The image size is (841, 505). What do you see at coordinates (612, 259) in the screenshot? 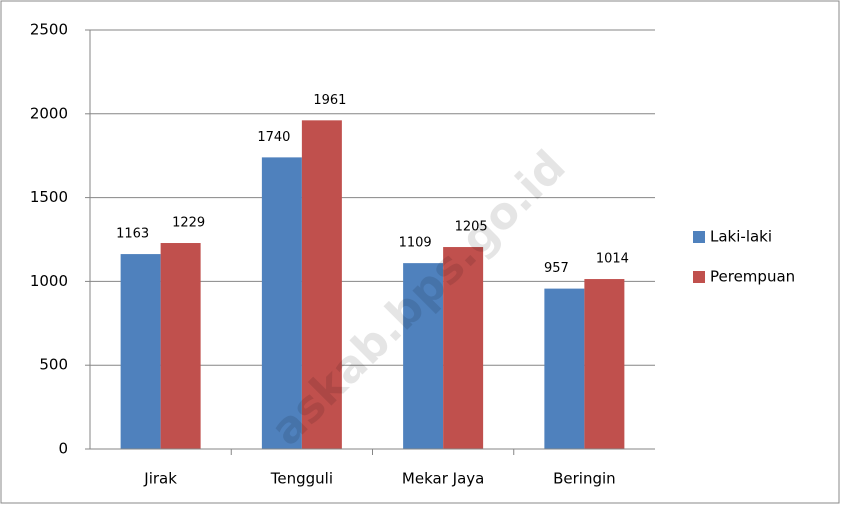
I see `value-label: 1014` at bounding box center [612, 259].